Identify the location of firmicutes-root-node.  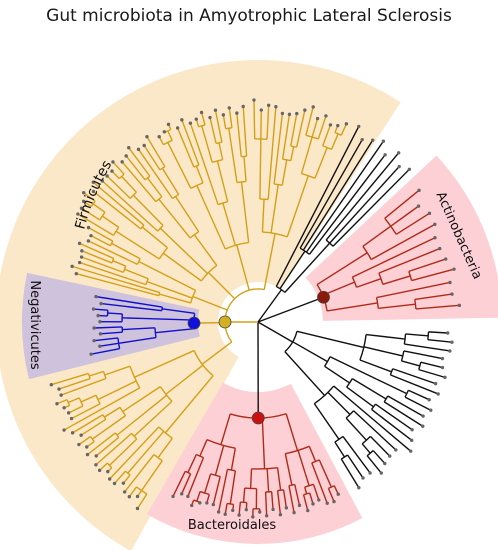
(225, 322).